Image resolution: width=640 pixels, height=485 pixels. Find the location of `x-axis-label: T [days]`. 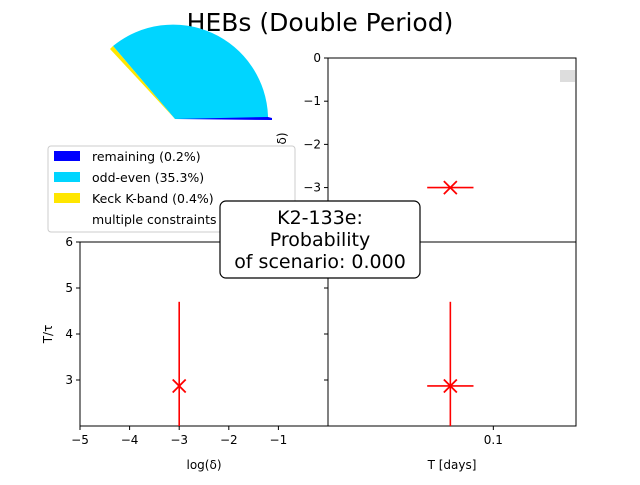

x-axis-label: T [days] is located at coordinates (452, 465).